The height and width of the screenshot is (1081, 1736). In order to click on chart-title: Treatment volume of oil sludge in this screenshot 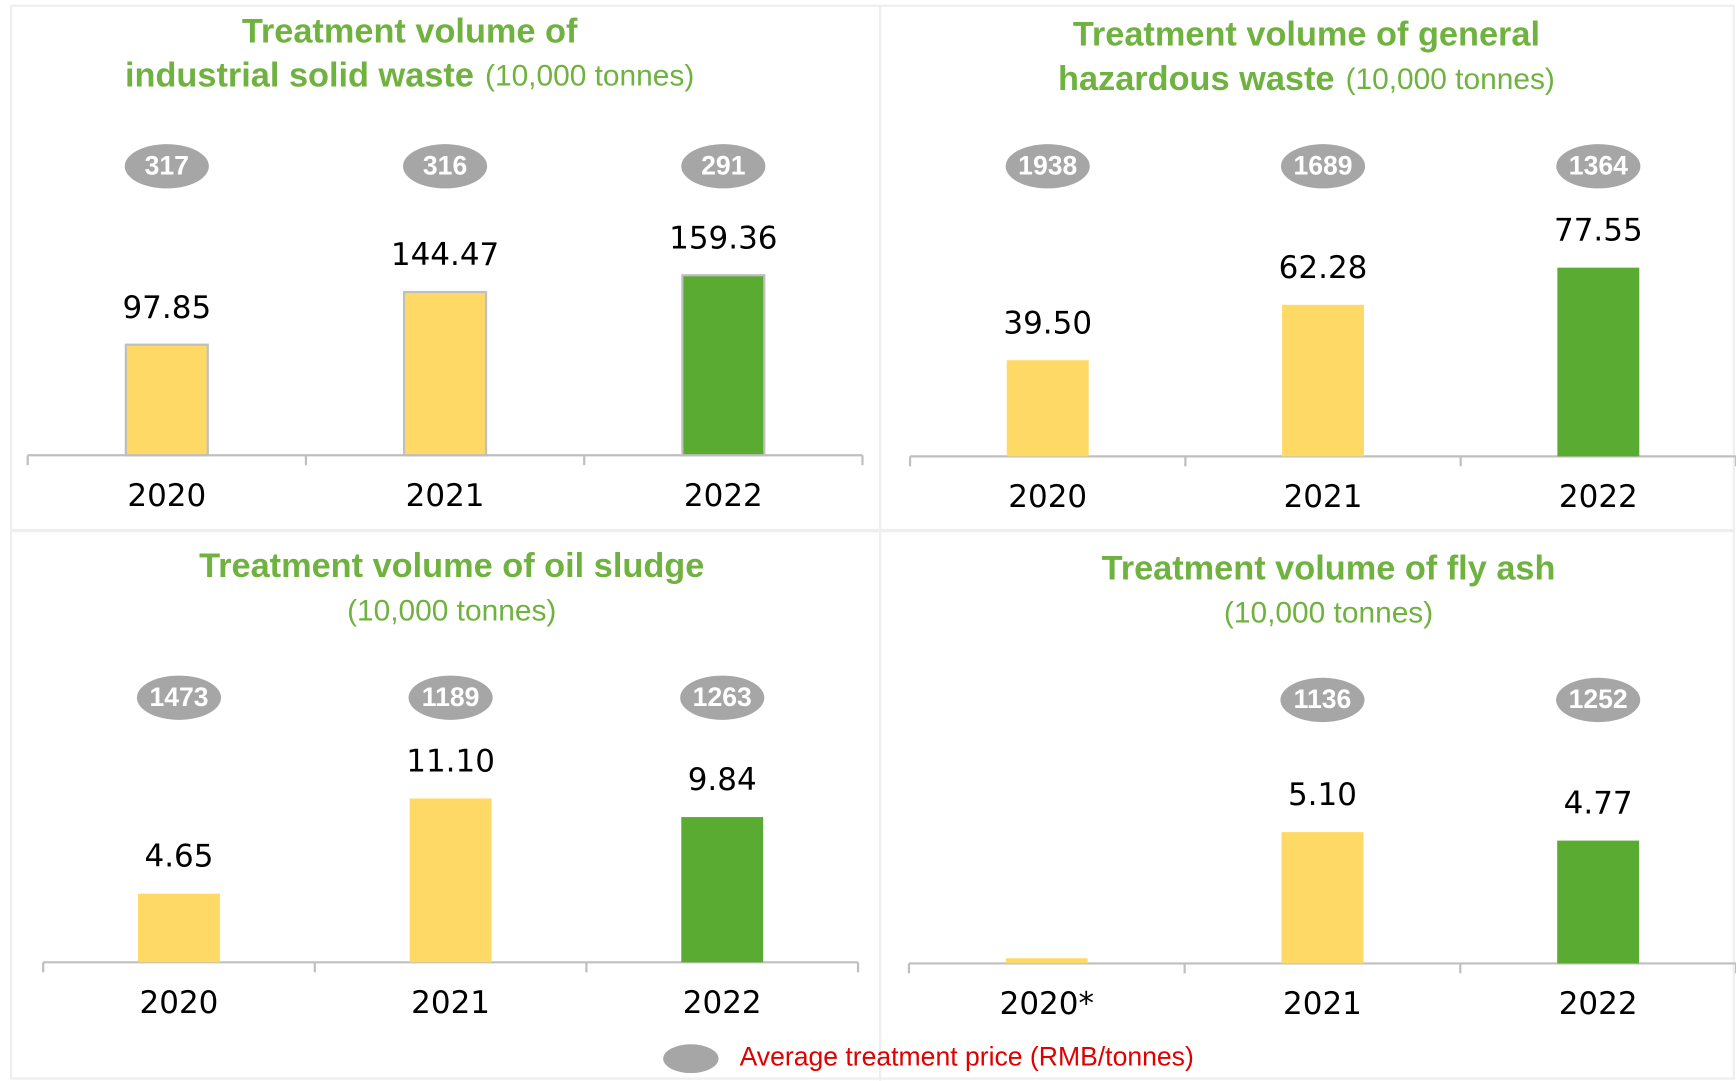, I will do `click(451, 566)`.